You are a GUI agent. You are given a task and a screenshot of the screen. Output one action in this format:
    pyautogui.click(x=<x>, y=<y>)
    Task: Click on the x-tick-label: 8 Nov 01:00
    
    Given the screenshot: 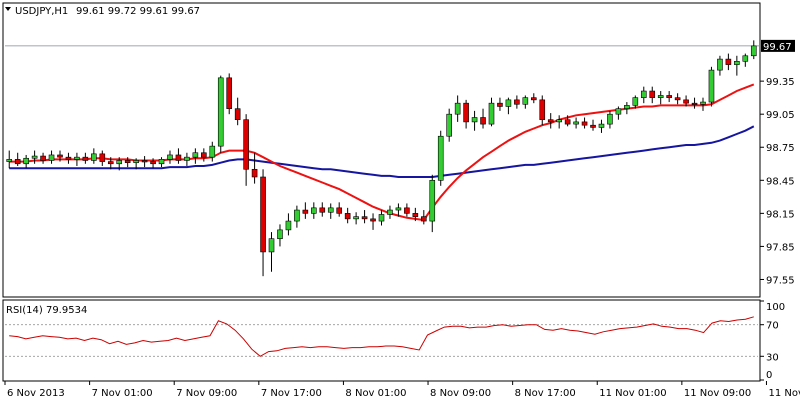 What is the action you would take?
    pyautogui.click(x=375, y=393)
    